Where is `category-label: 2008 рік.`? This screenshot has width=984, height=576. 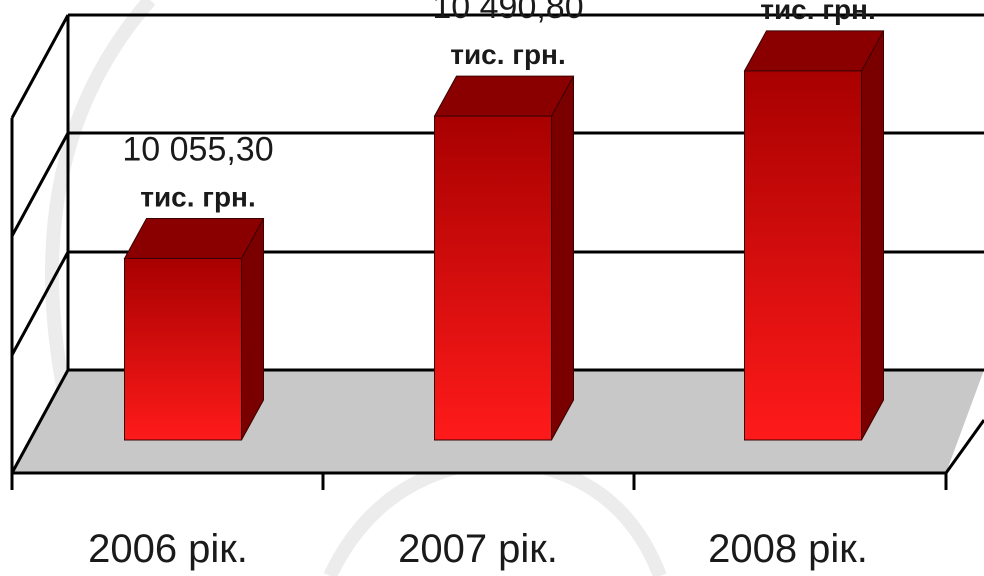 category-label: 2008 рік. is located at coordinates (788, 549).